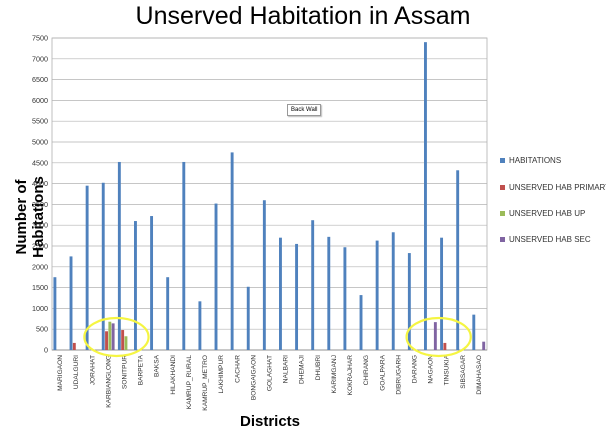 Image resolution: width=606 pixels, height=433 pixels. Describe the element at coordinates (253, 377) in the screenshot. I see `x-tick-label: BONGAIGAON` at that location.